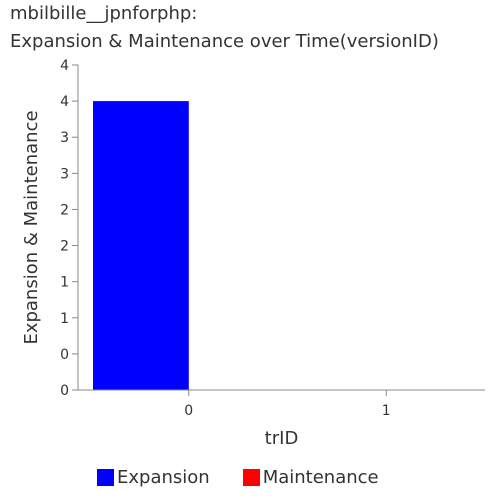  What do you see at coordinates (105, 477) in the screenshot?
I see `legend-swatch-expansion` at bounding box center [105, 477].